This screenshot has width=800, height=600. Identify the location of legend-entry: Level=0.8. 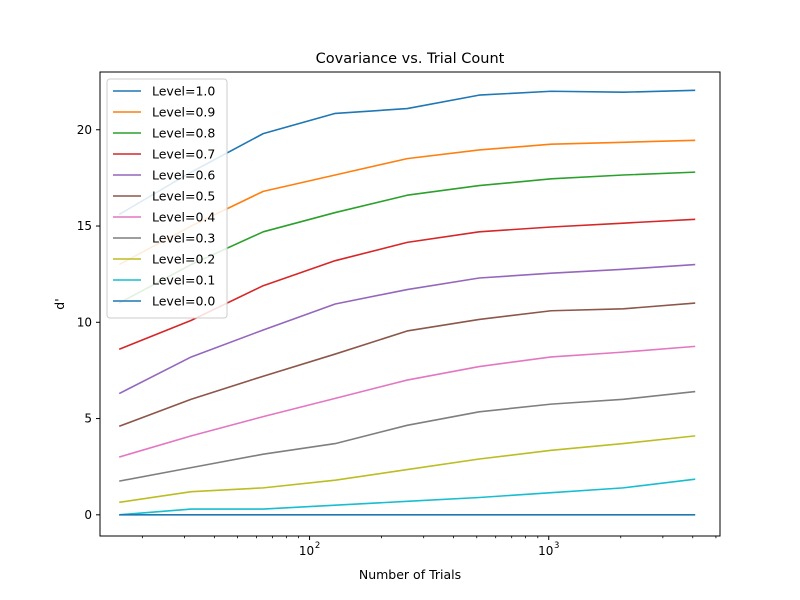
(183, 133).